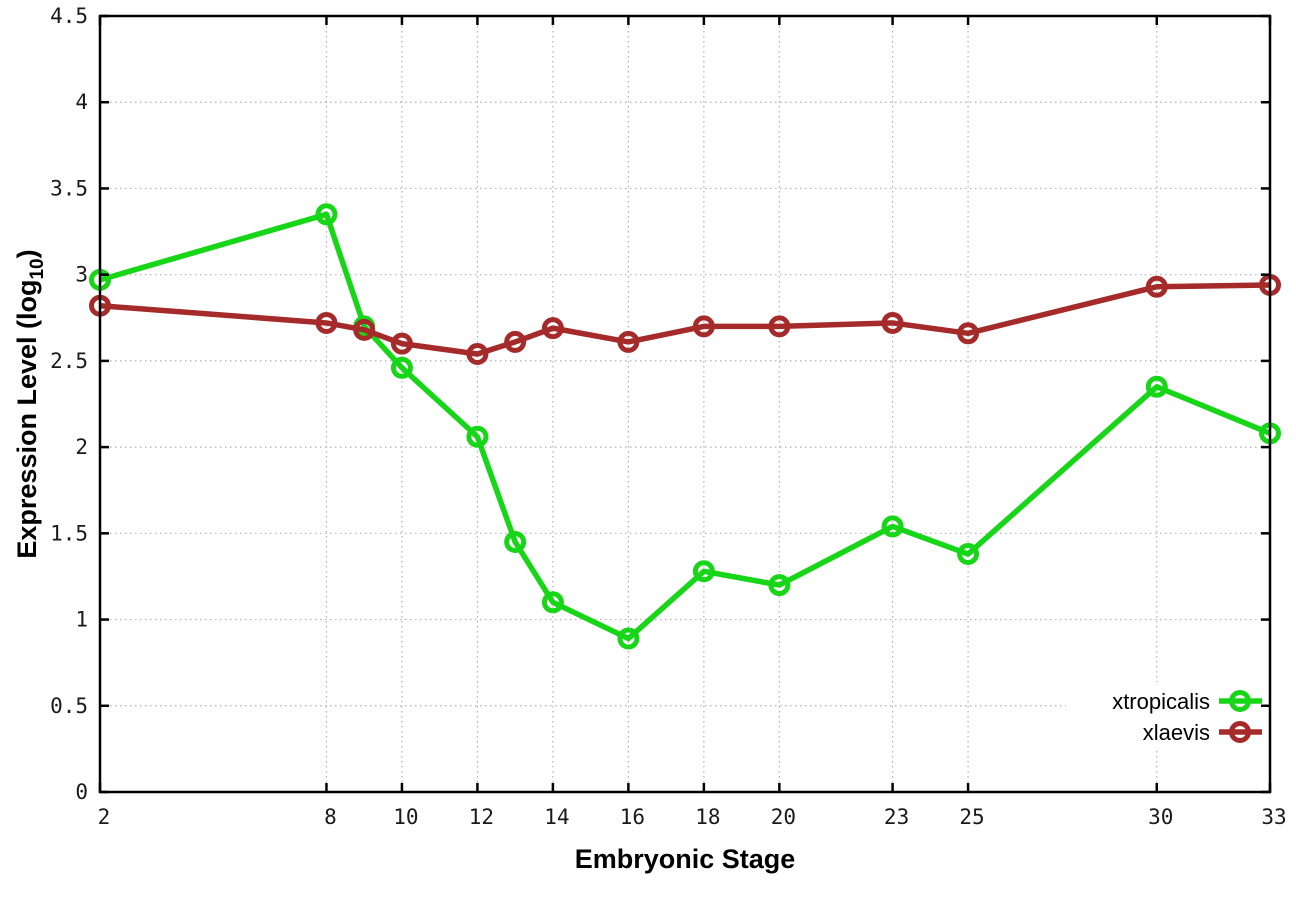  Describe the element at coordinates (896, 817) in the screenshot. I see `x-tick-label: 23` at that location.